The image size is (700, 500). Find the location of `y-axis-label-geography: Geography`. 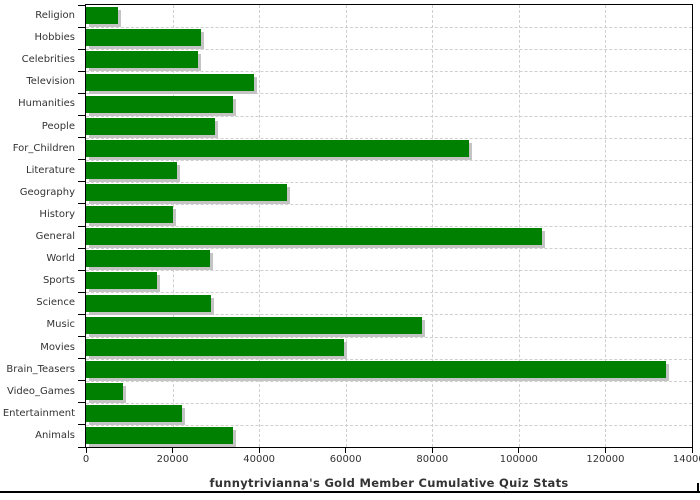

y-axis-label-geography: Geography is located at coordinates (47, 192).